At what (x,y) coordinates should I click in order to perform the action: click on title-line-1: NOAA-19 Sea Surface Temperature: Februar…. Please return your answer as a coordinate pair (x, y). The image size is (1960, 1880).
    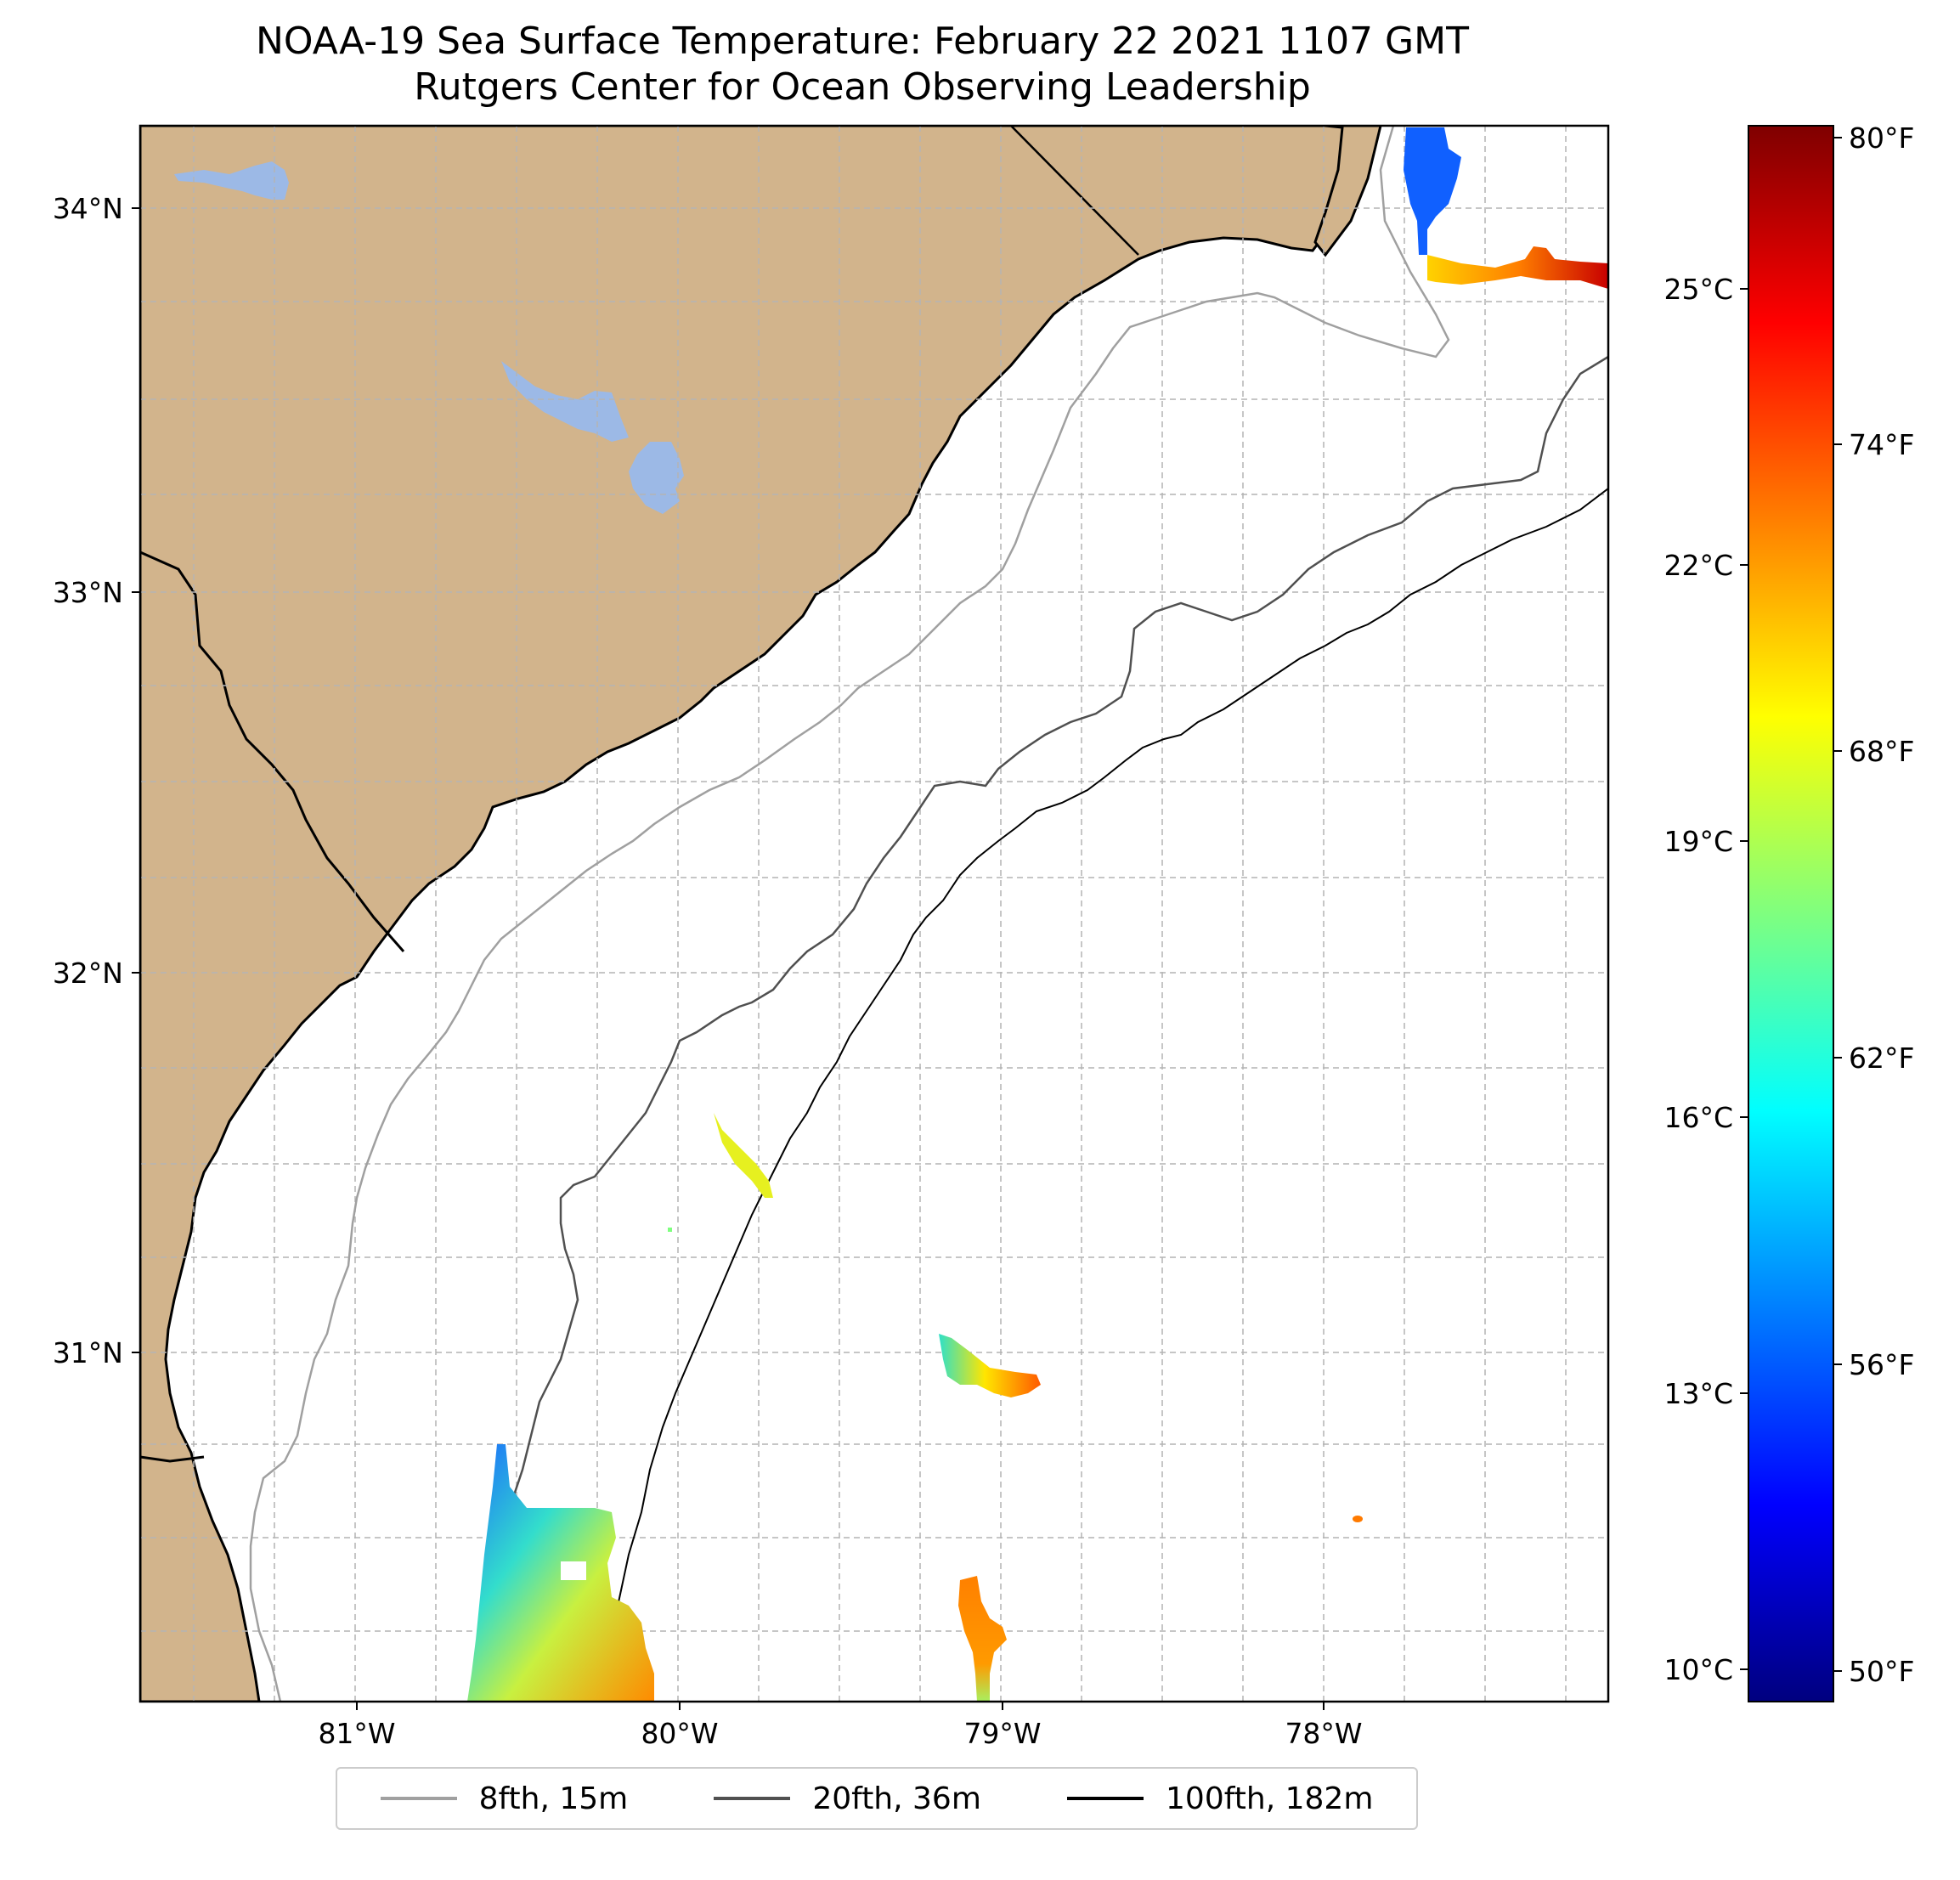
    Looking at the image, I should click on (863, 41).